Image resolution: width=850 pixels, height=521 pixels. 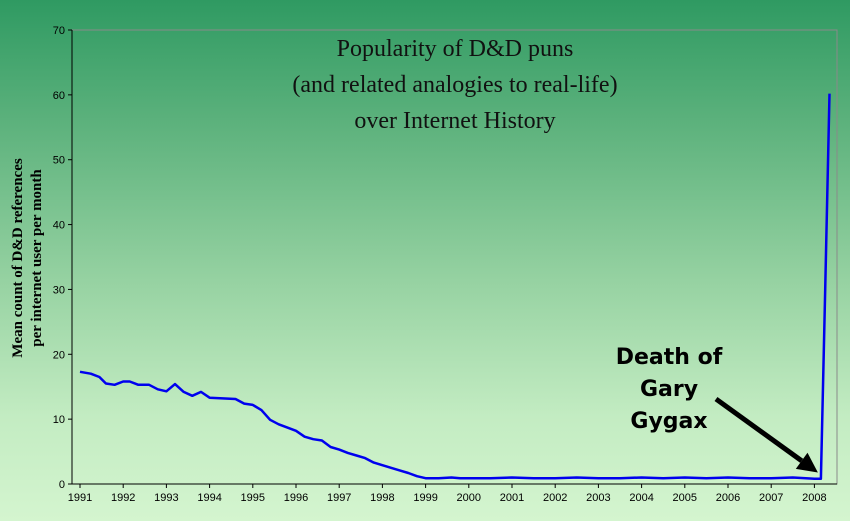 I want to click on y-tick-label: 30, so click(x=59, y=290).